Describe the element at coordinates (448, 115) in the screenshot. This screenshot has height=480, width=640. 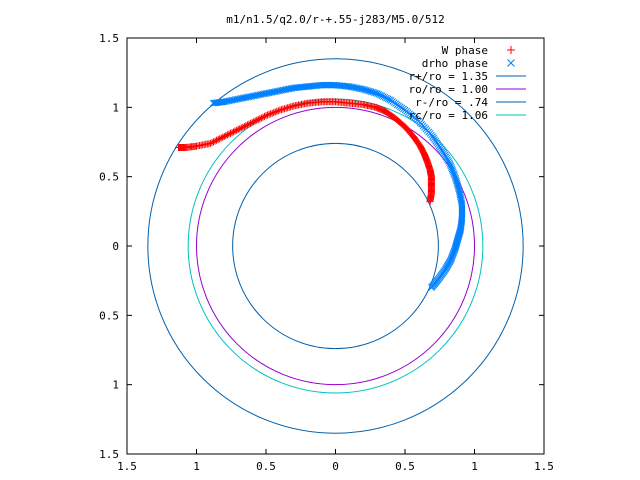
I see `legend-label: rc/ro = 1.06` at that location.